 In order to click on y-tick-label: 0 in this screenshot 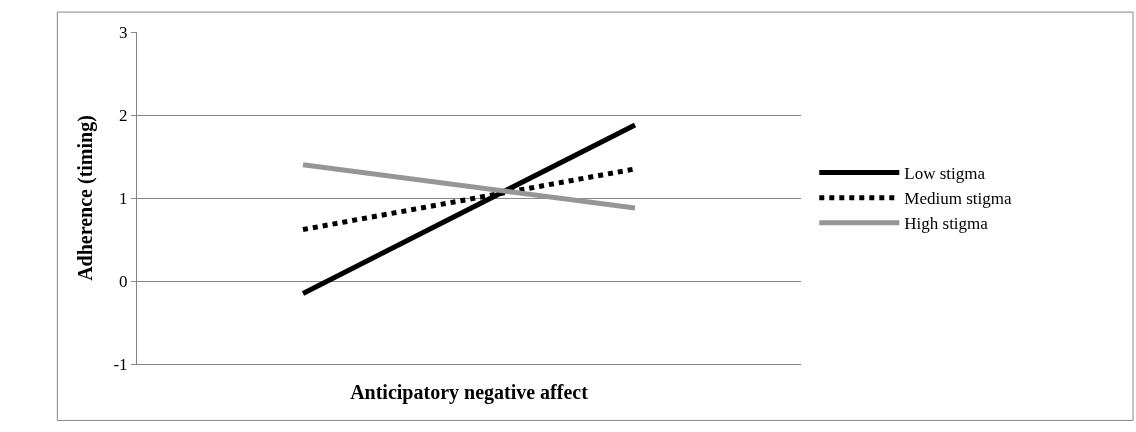, I will do `click(123, 281)`.